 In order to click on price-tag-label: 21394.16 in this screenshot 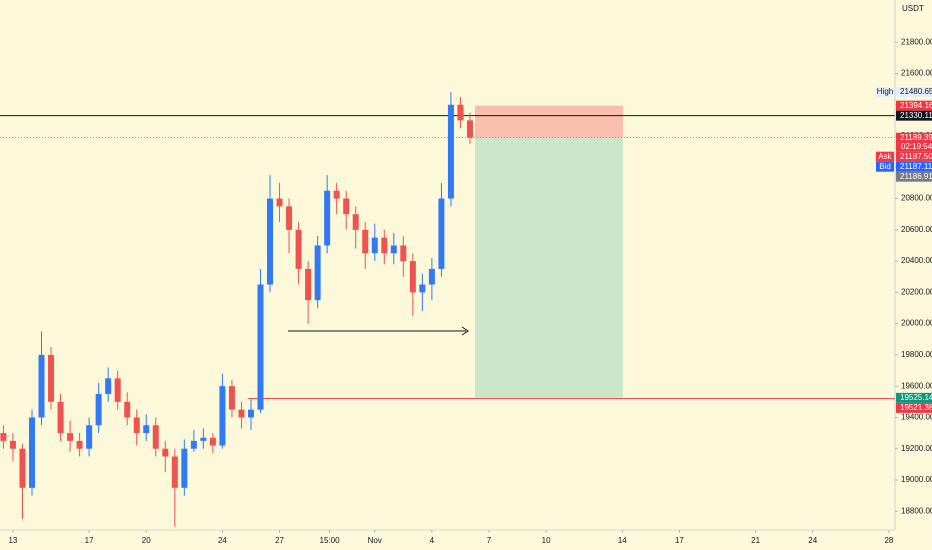, I will do `click(916, 105)`.